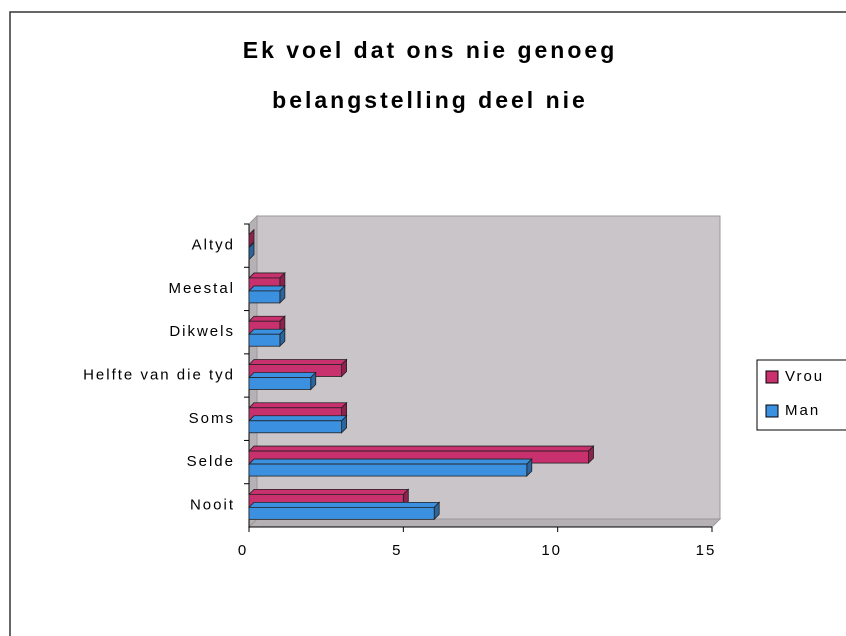 This screenshot has width=846, height=636. I want to click on x-tick-label: 0, so click(243, 550).